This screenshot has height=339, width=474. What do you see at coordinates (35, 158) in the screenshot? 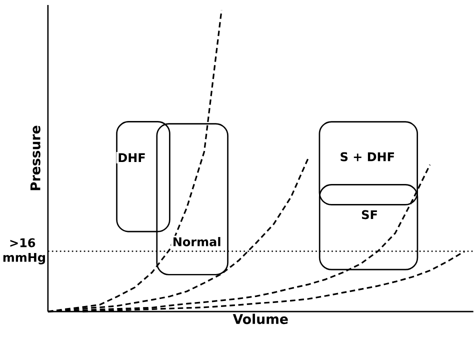
I see `y-axis-title: Pressure` at bounding box center [35, 158].